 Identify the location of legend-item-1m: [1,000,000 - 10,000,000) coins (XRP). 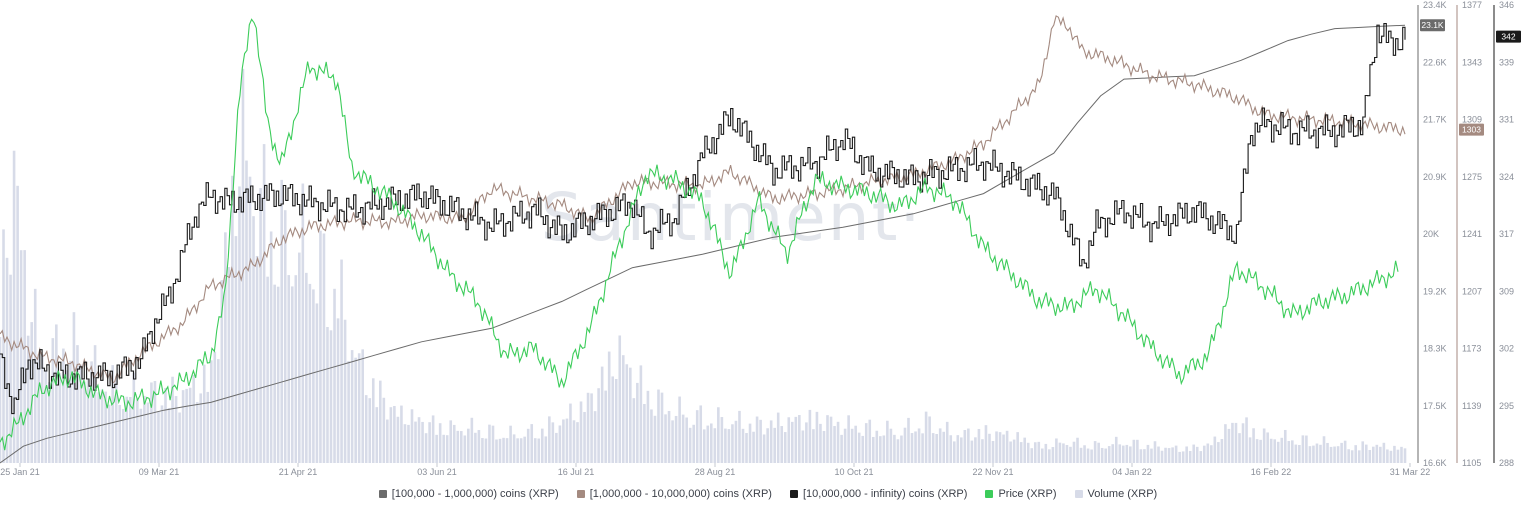
(674, 494).